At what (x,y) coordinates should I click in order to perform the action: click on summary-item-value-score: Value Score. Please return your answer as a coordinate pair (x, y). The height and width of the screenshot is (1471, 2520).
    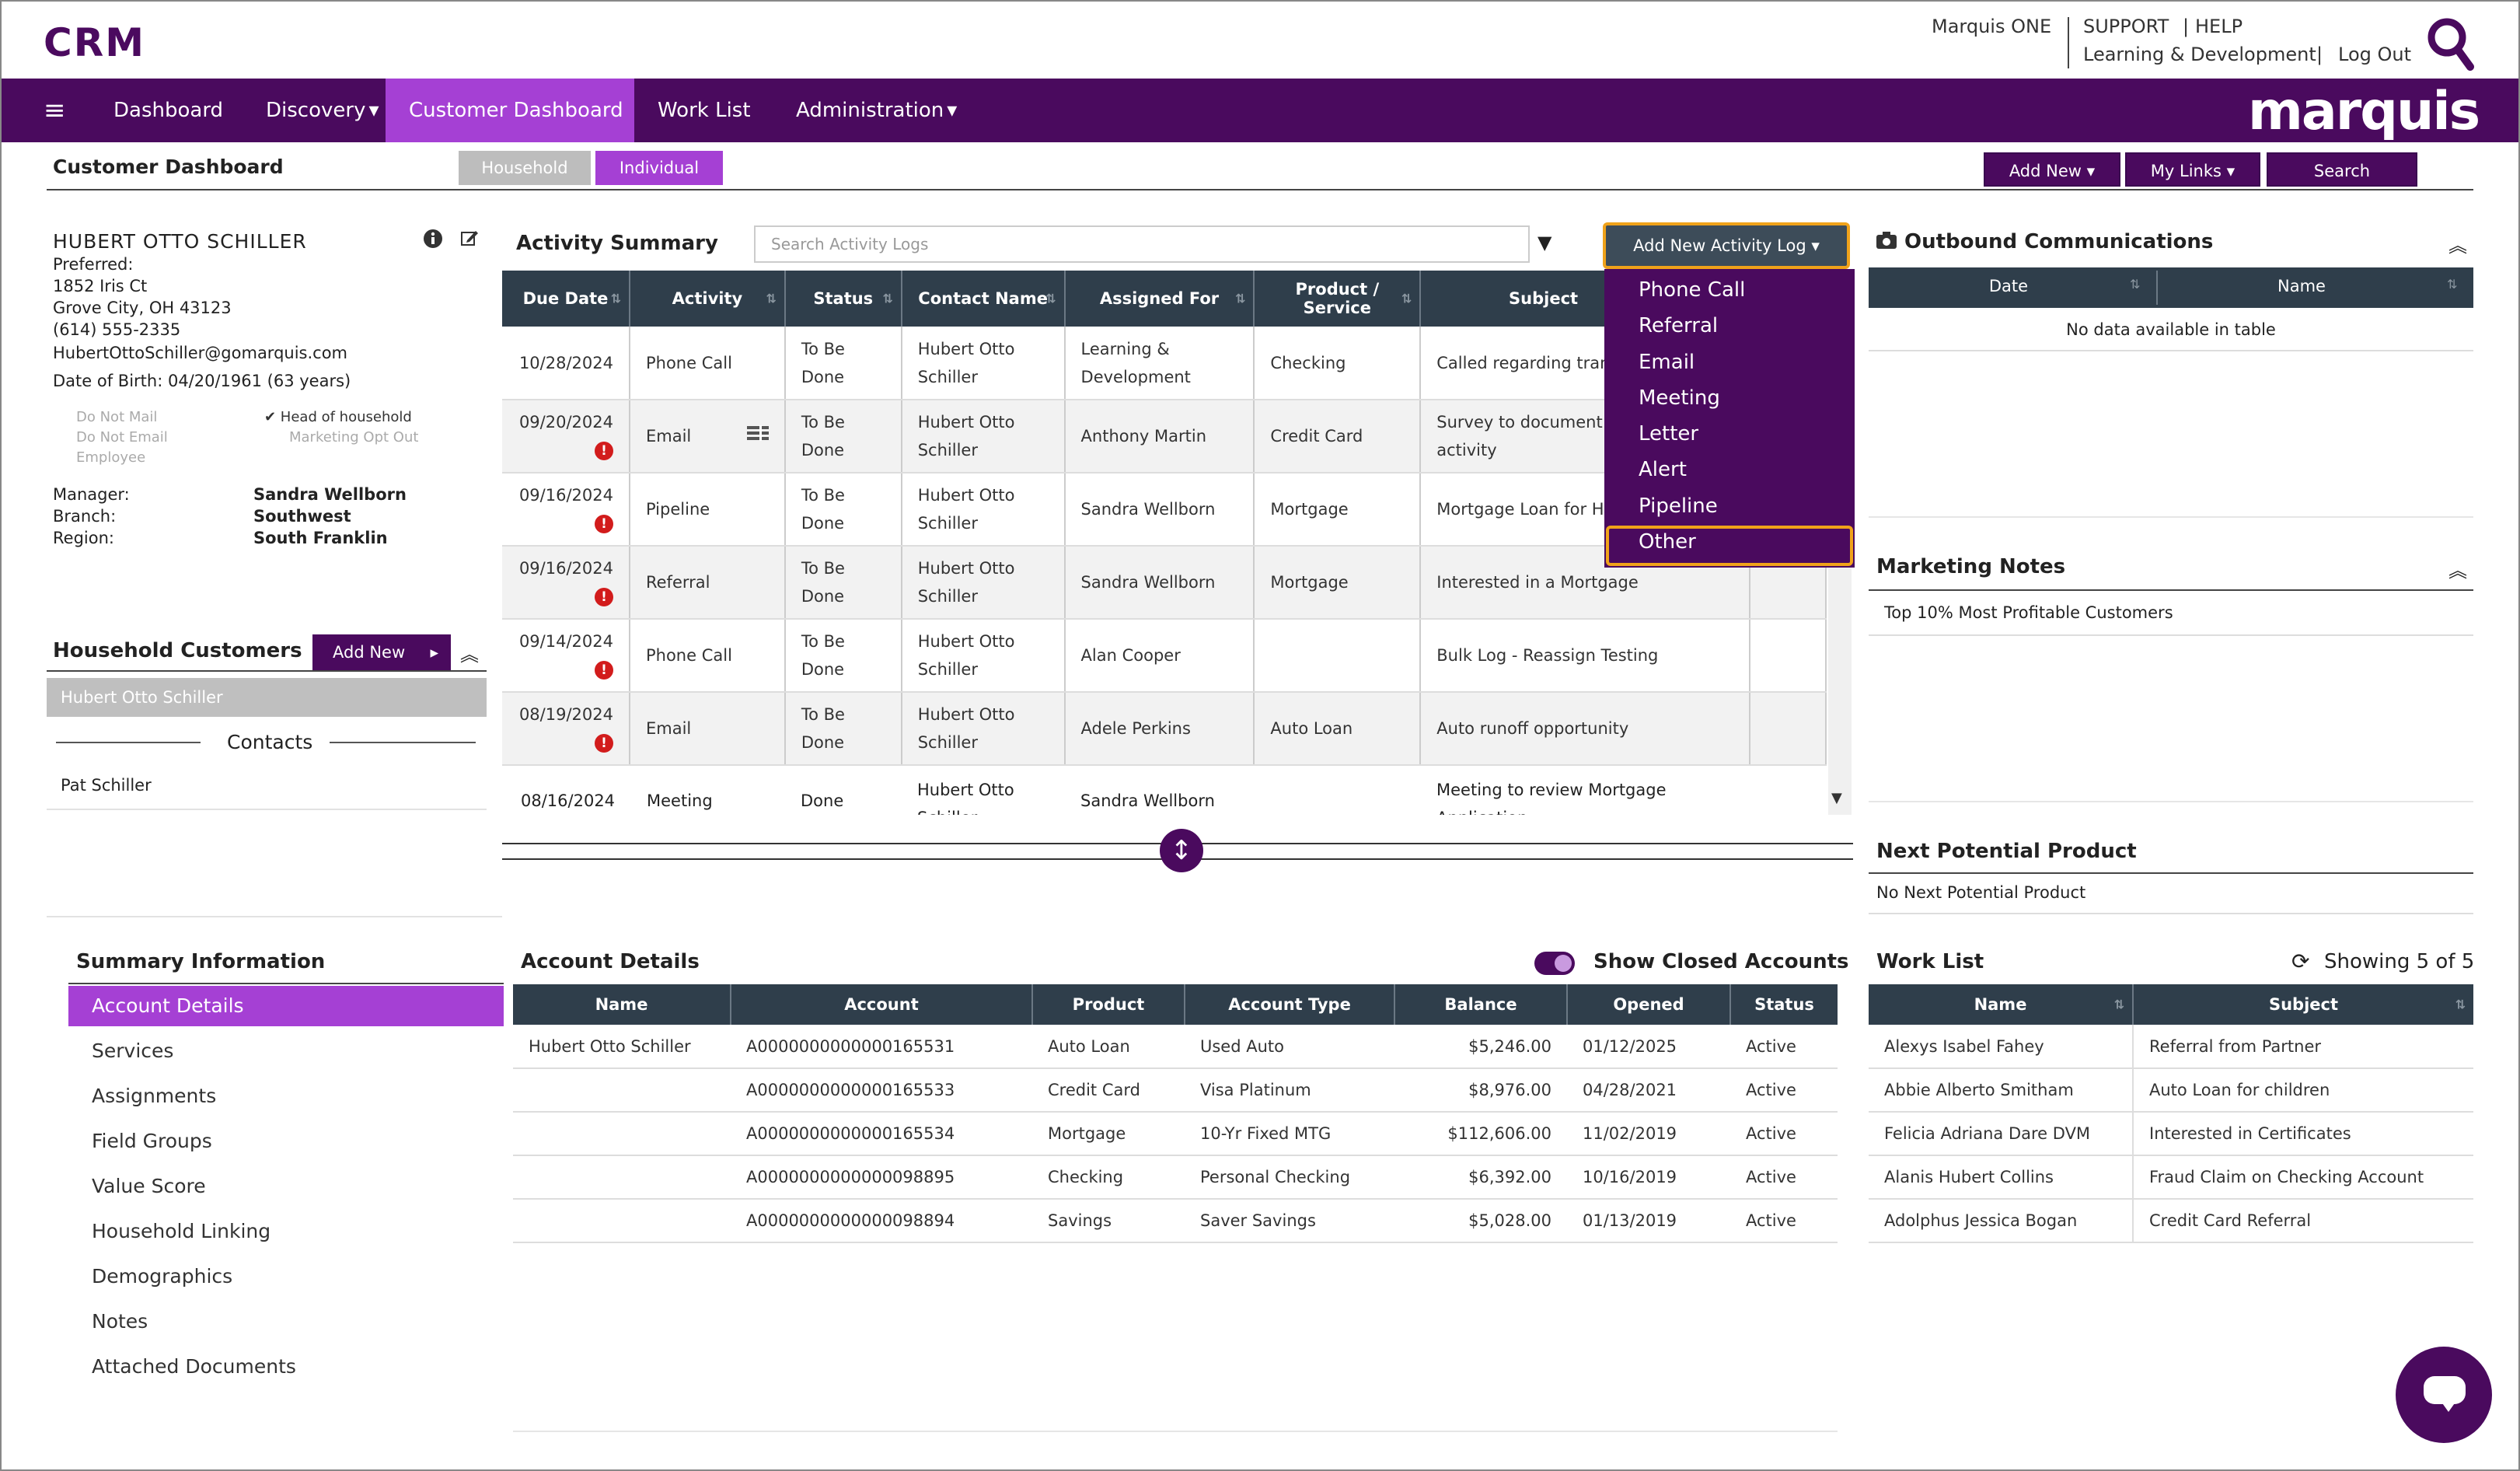
    Looking at the image, I should click on (149, 1186).